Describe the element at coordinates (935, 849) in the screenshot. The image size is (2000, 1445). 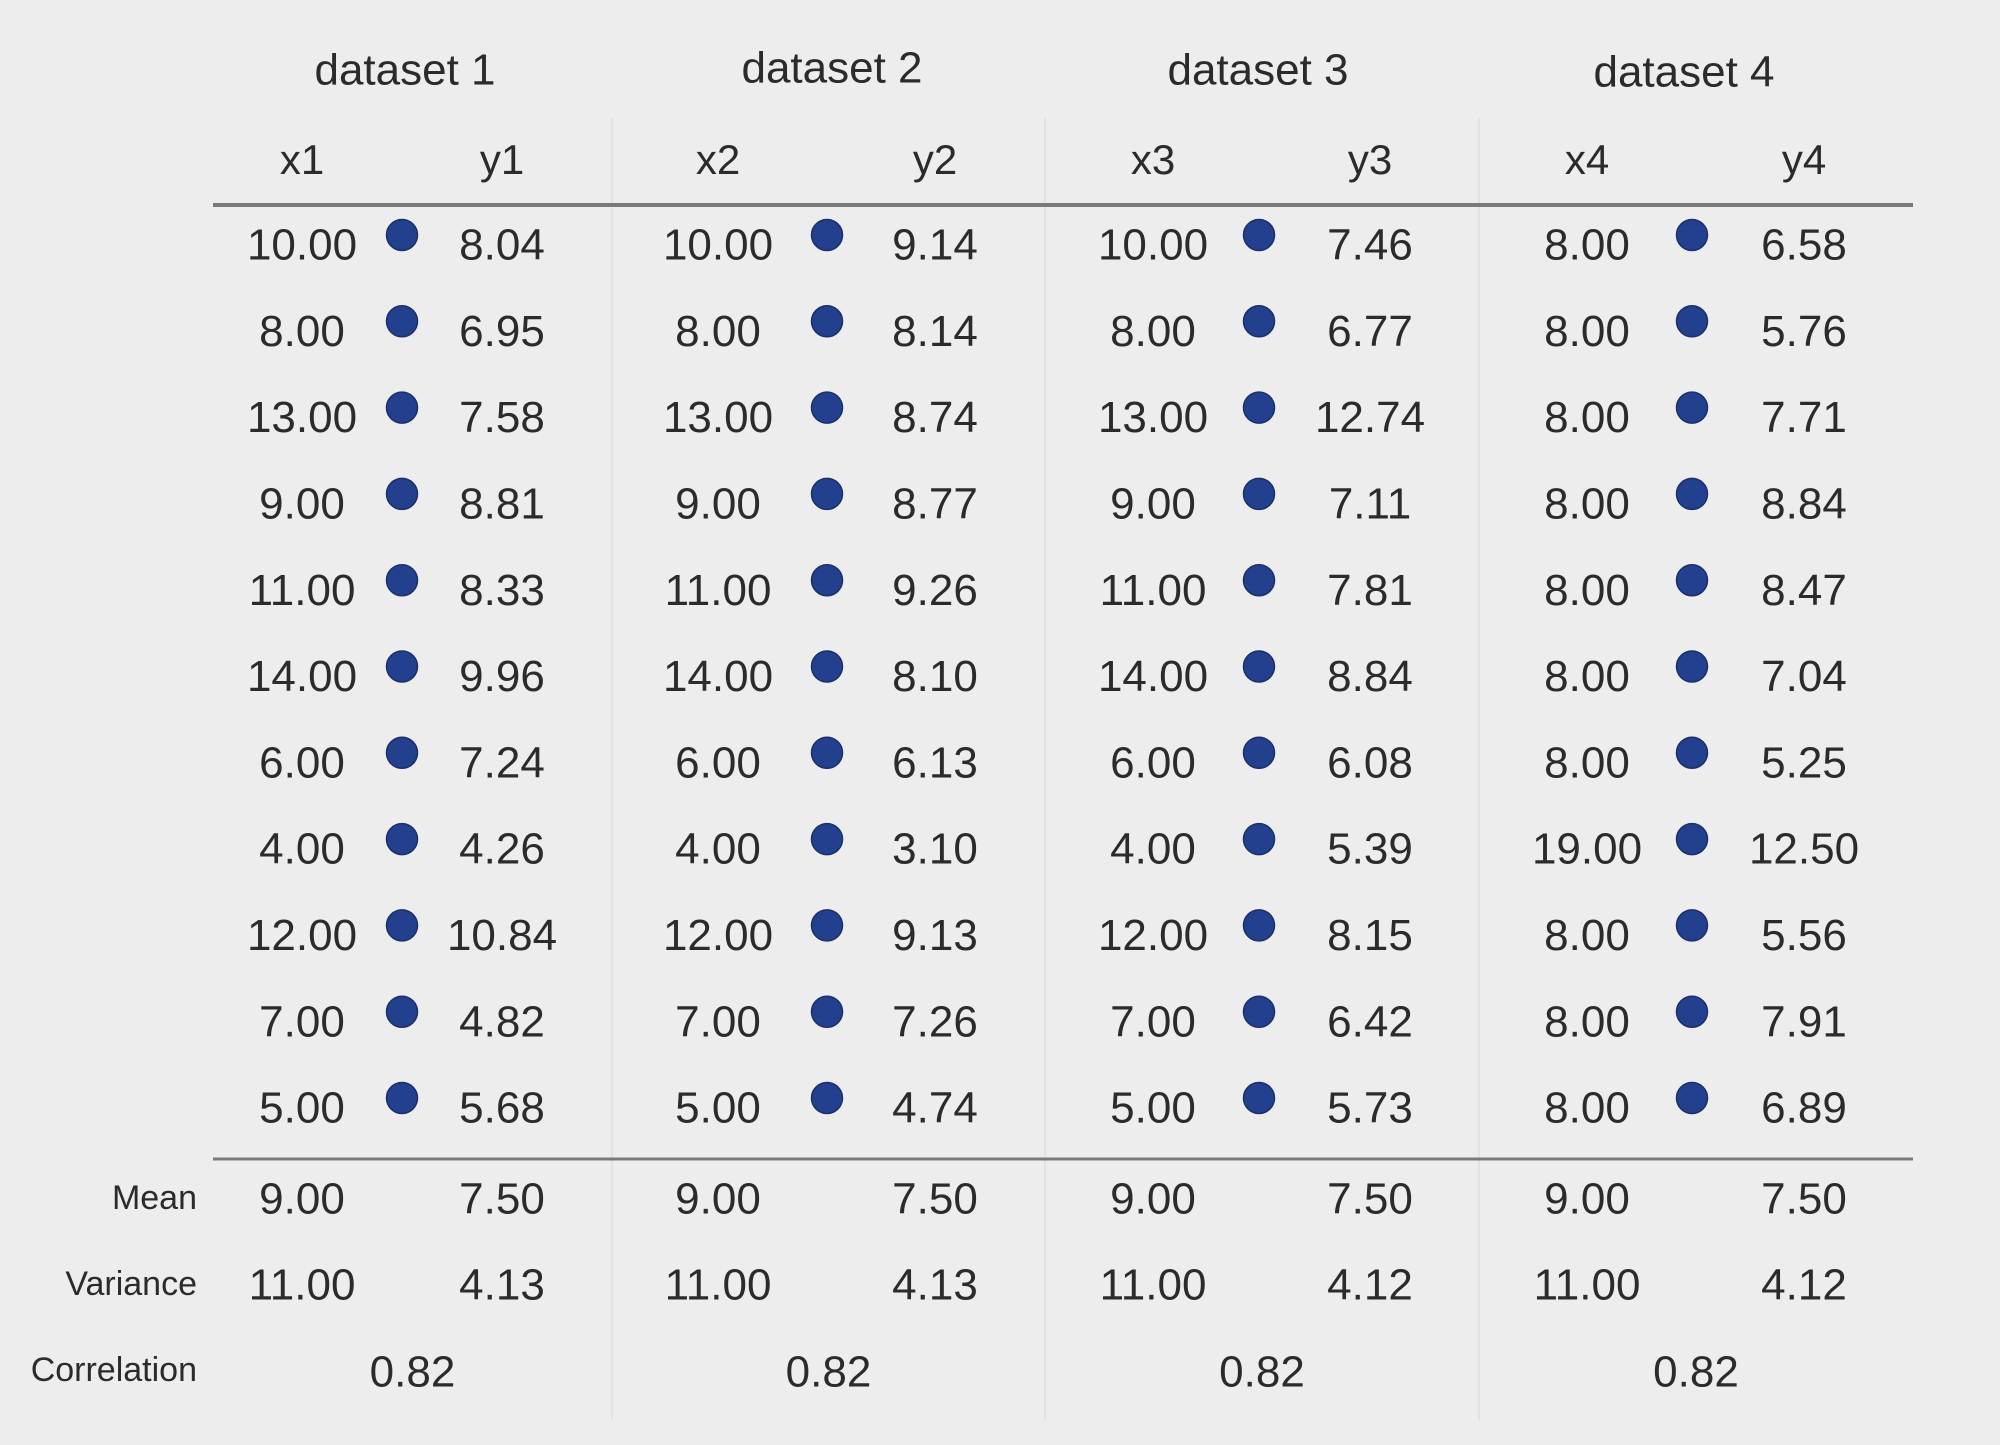
I see `y-value-cell: 3.10` at that location.